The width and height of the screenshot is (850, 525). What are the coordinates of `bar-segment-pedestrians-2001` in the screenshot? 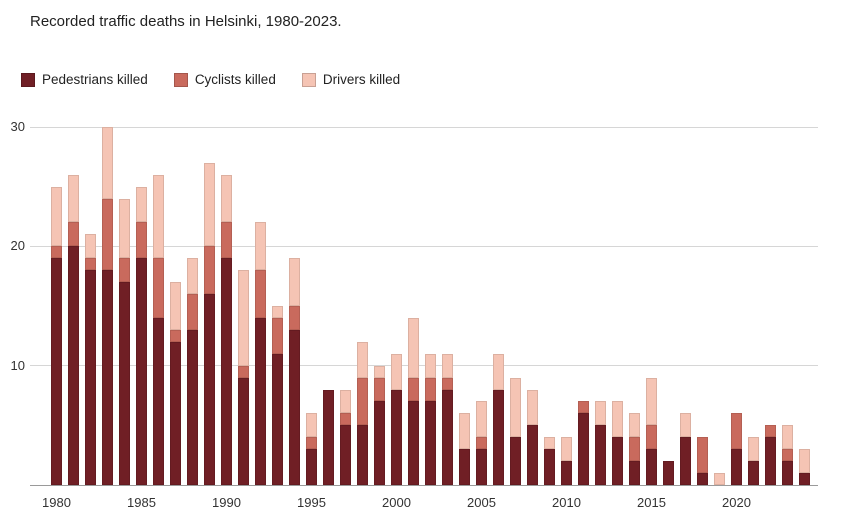 It's located at (413, 443).